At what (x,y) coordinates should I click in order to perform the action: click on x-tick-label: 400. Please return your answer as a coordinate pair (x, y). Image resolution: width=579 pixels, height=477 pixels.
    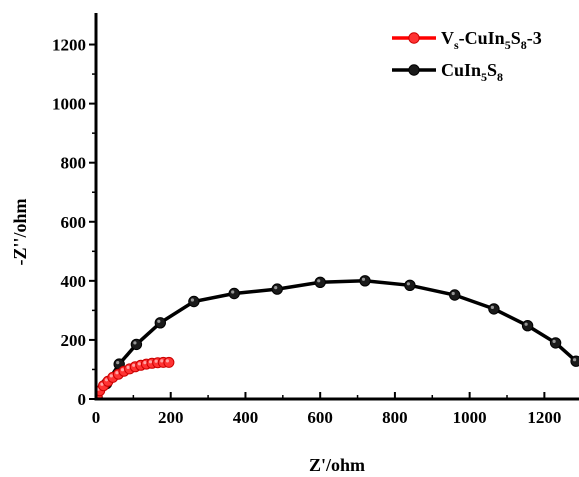
    Looking at the image, I should click on (246, 417).